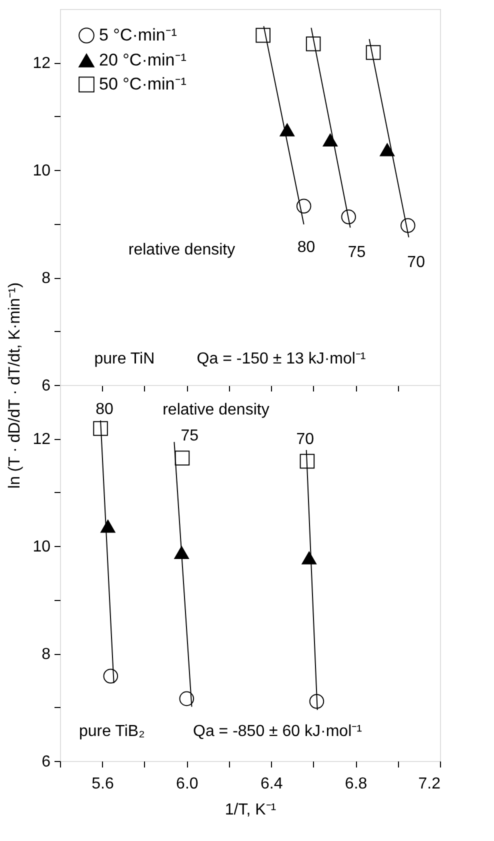 This screenshot has width=494, height=841. Describe the element at coordinates (271, 784) in the screenshot. I see `x-tick-label: 6.4` at that location.